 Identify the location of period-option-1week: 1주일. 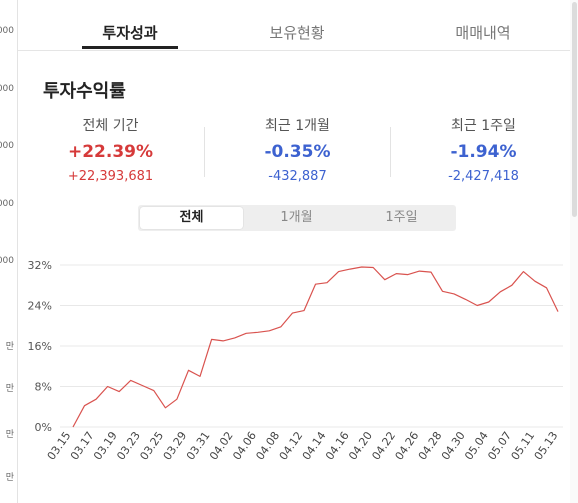
(401, 217).